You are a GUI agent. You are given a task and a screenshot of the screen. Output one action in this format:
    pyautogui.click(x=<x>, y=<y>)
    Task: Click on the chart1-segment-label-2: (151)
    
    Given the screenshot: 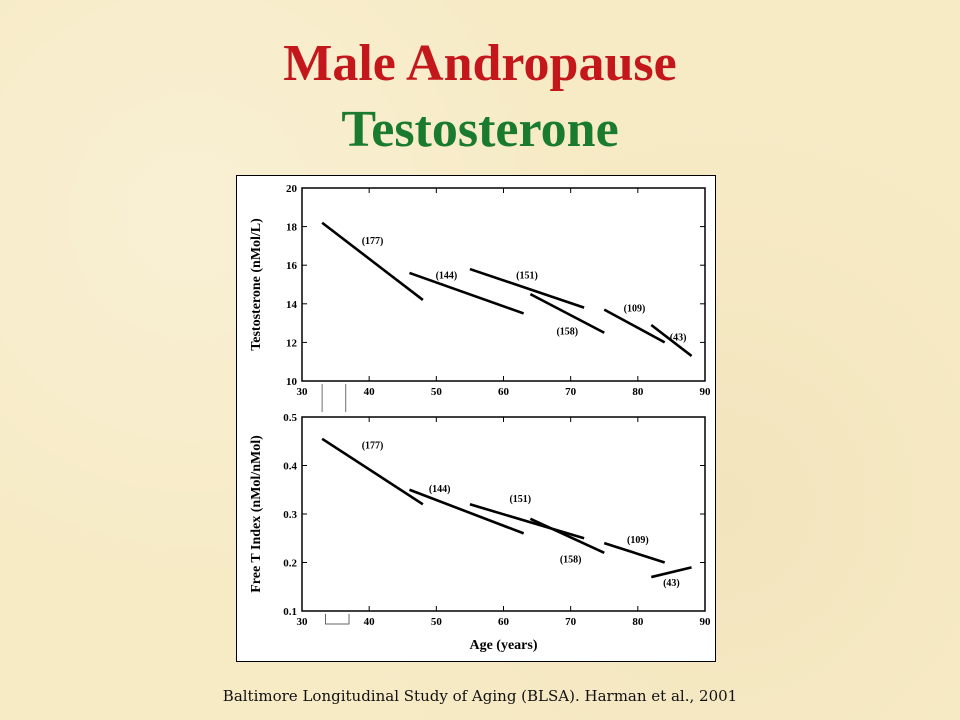 What is the action you would take?
    pyautogui.click(x=527, y=276)
    